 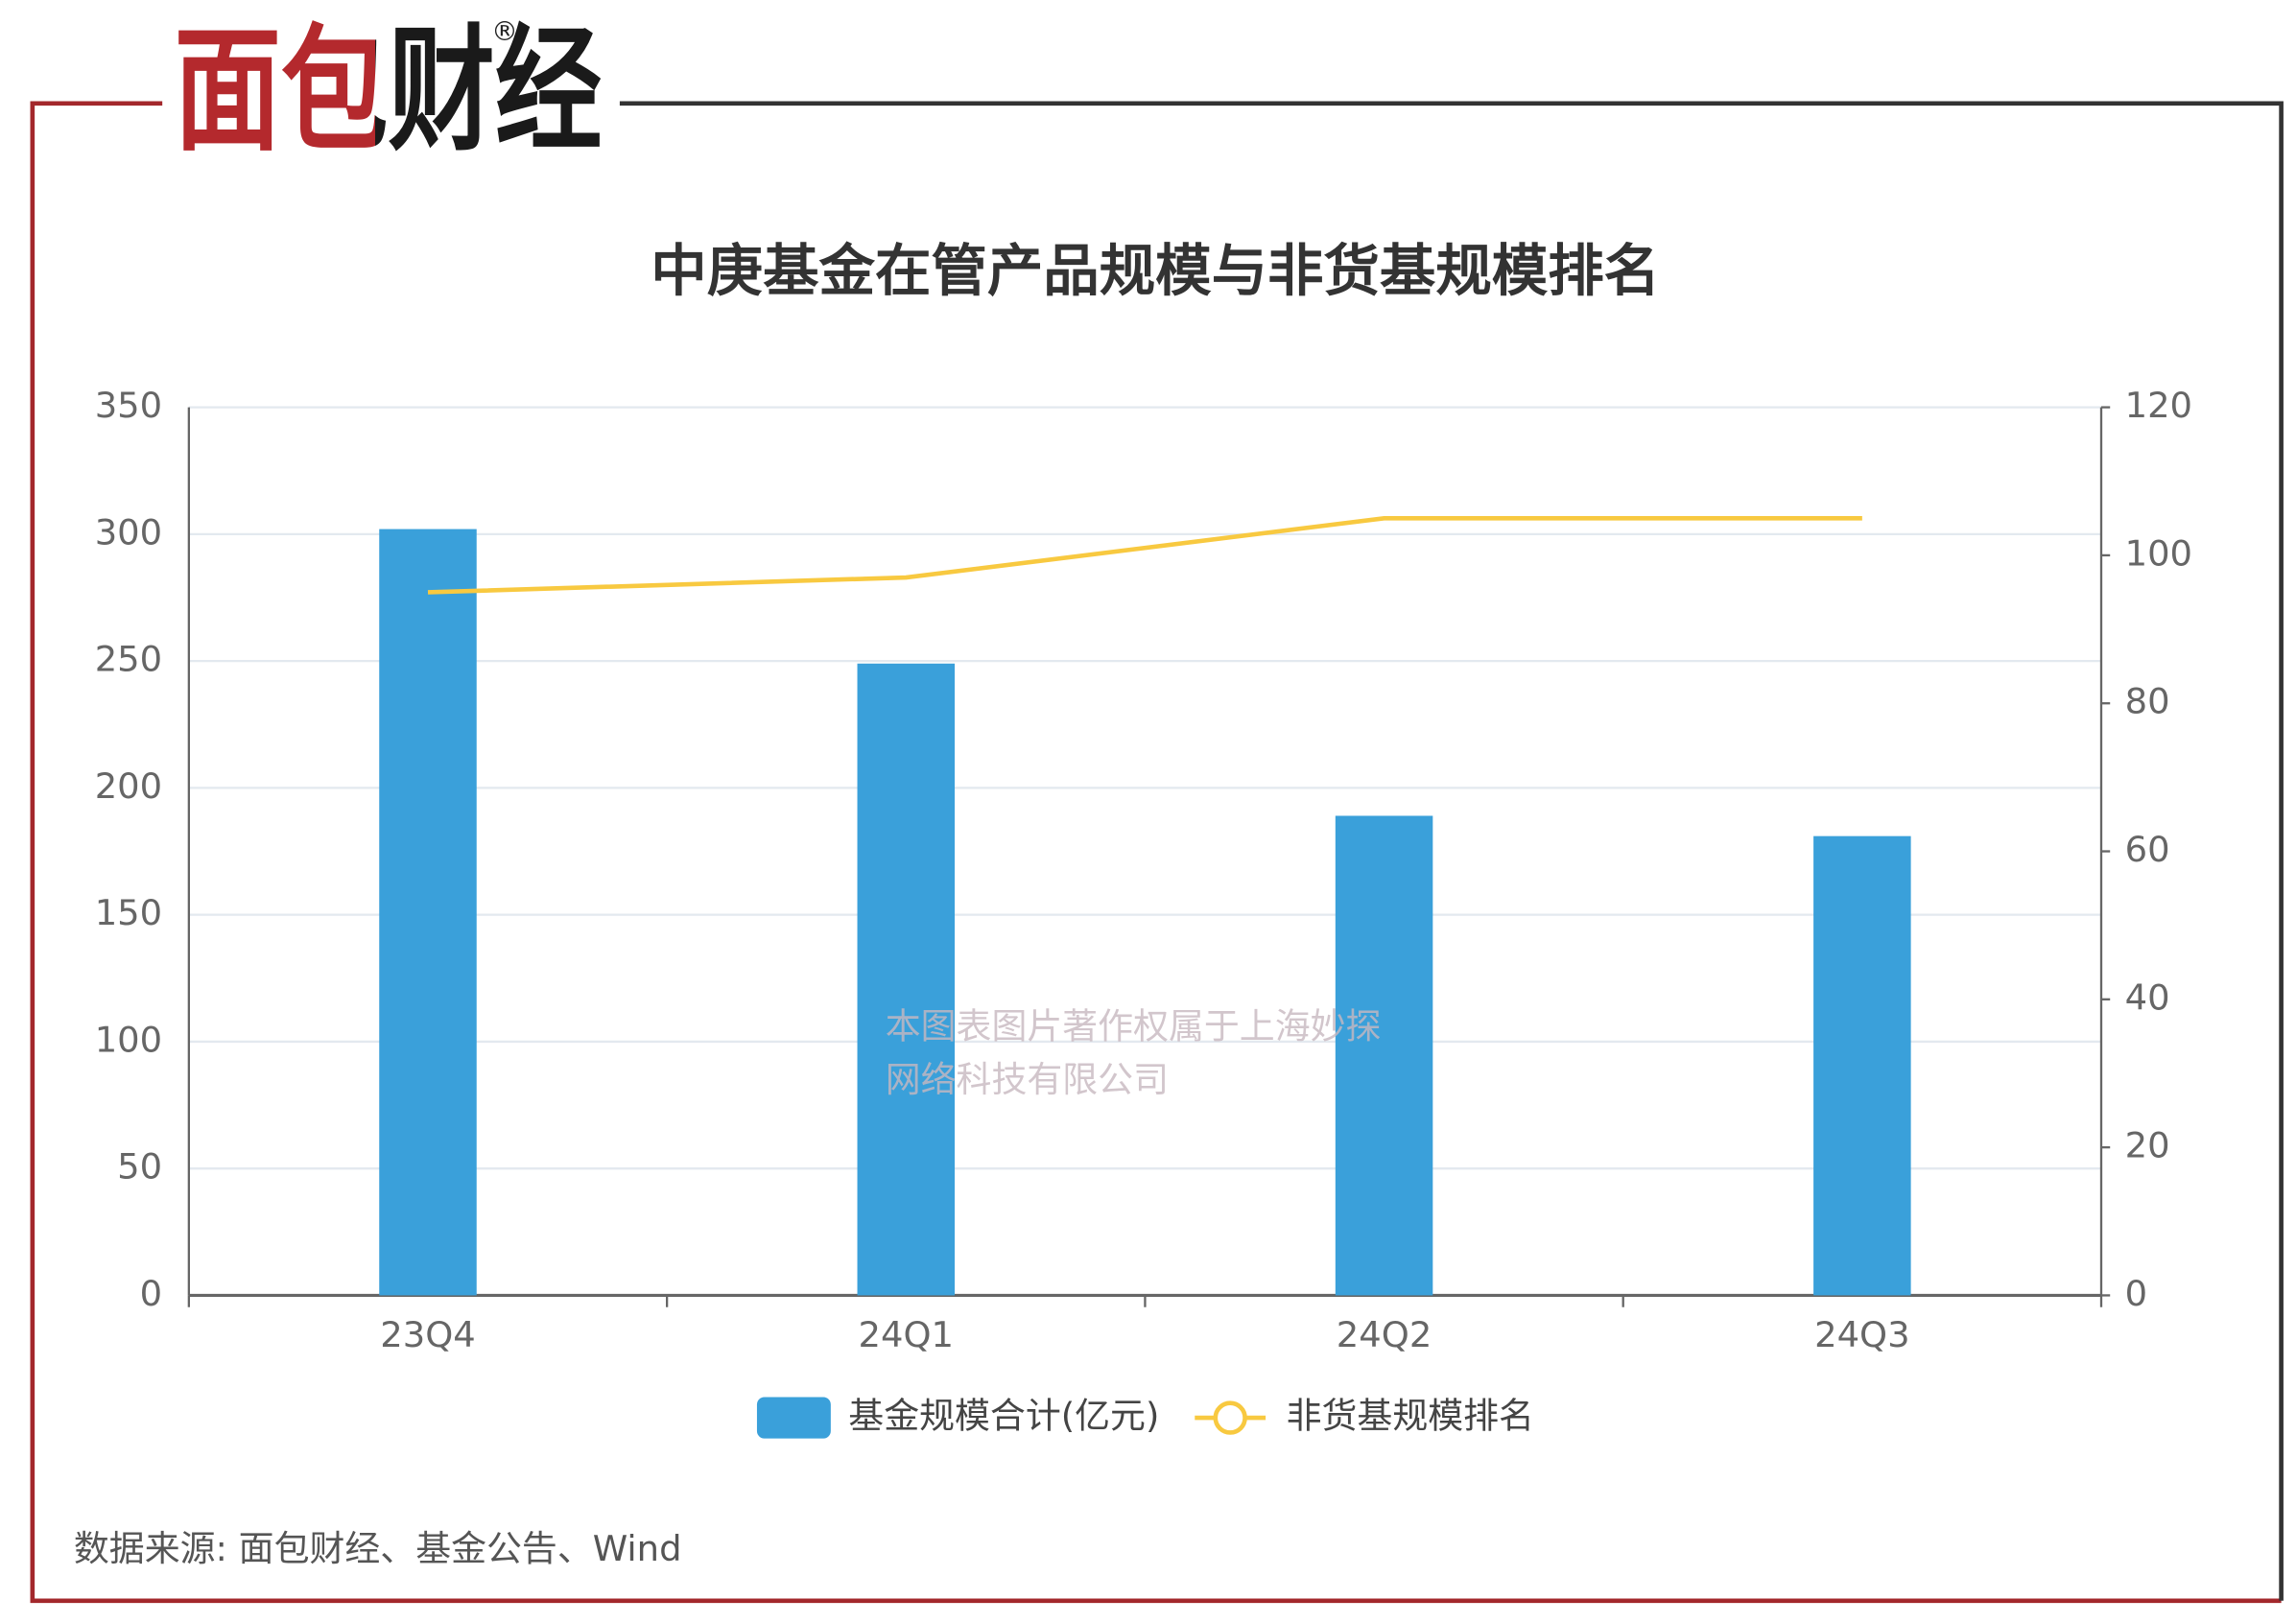 What do you see at coordinates (388, 91) in the screenshot?
I see `logo: 面包财经` at bounding box center [388, 91].